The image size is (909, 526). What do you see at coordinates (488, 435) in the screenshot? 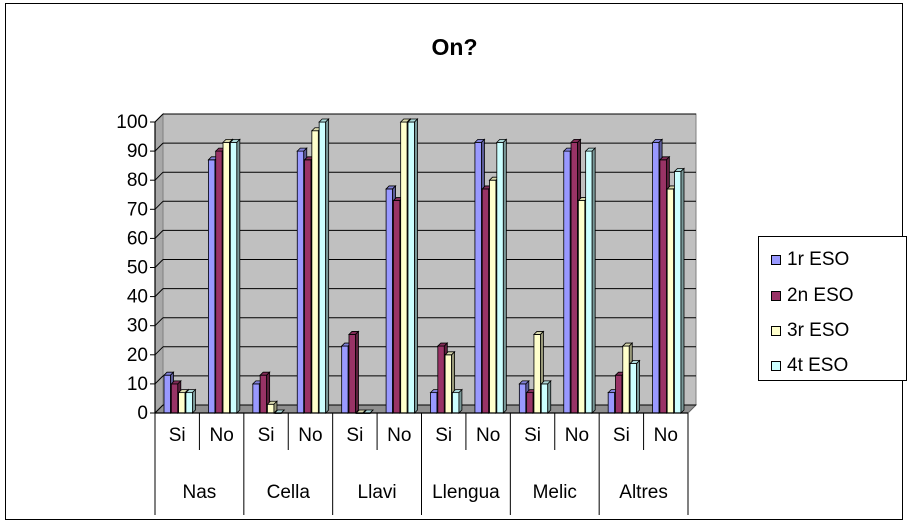
I see `x-tick-label-8: No` at bounding box center [488, 435].